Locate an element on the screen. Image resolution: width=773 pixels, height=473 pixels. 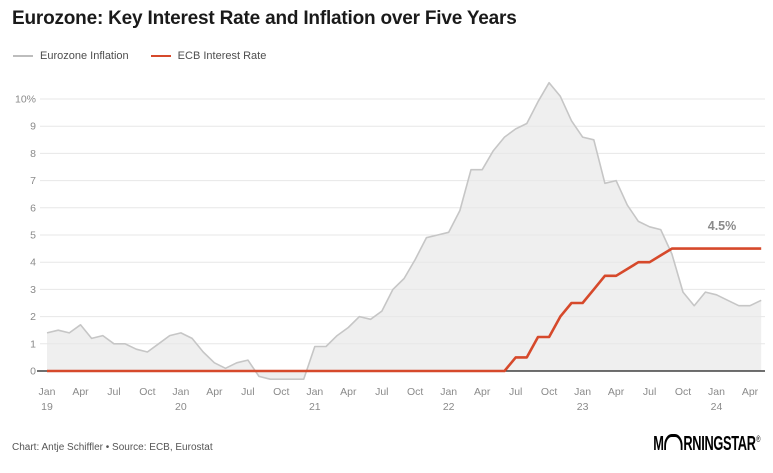
y-axis-tick-label: 0 is located at coordinates (33, 372).